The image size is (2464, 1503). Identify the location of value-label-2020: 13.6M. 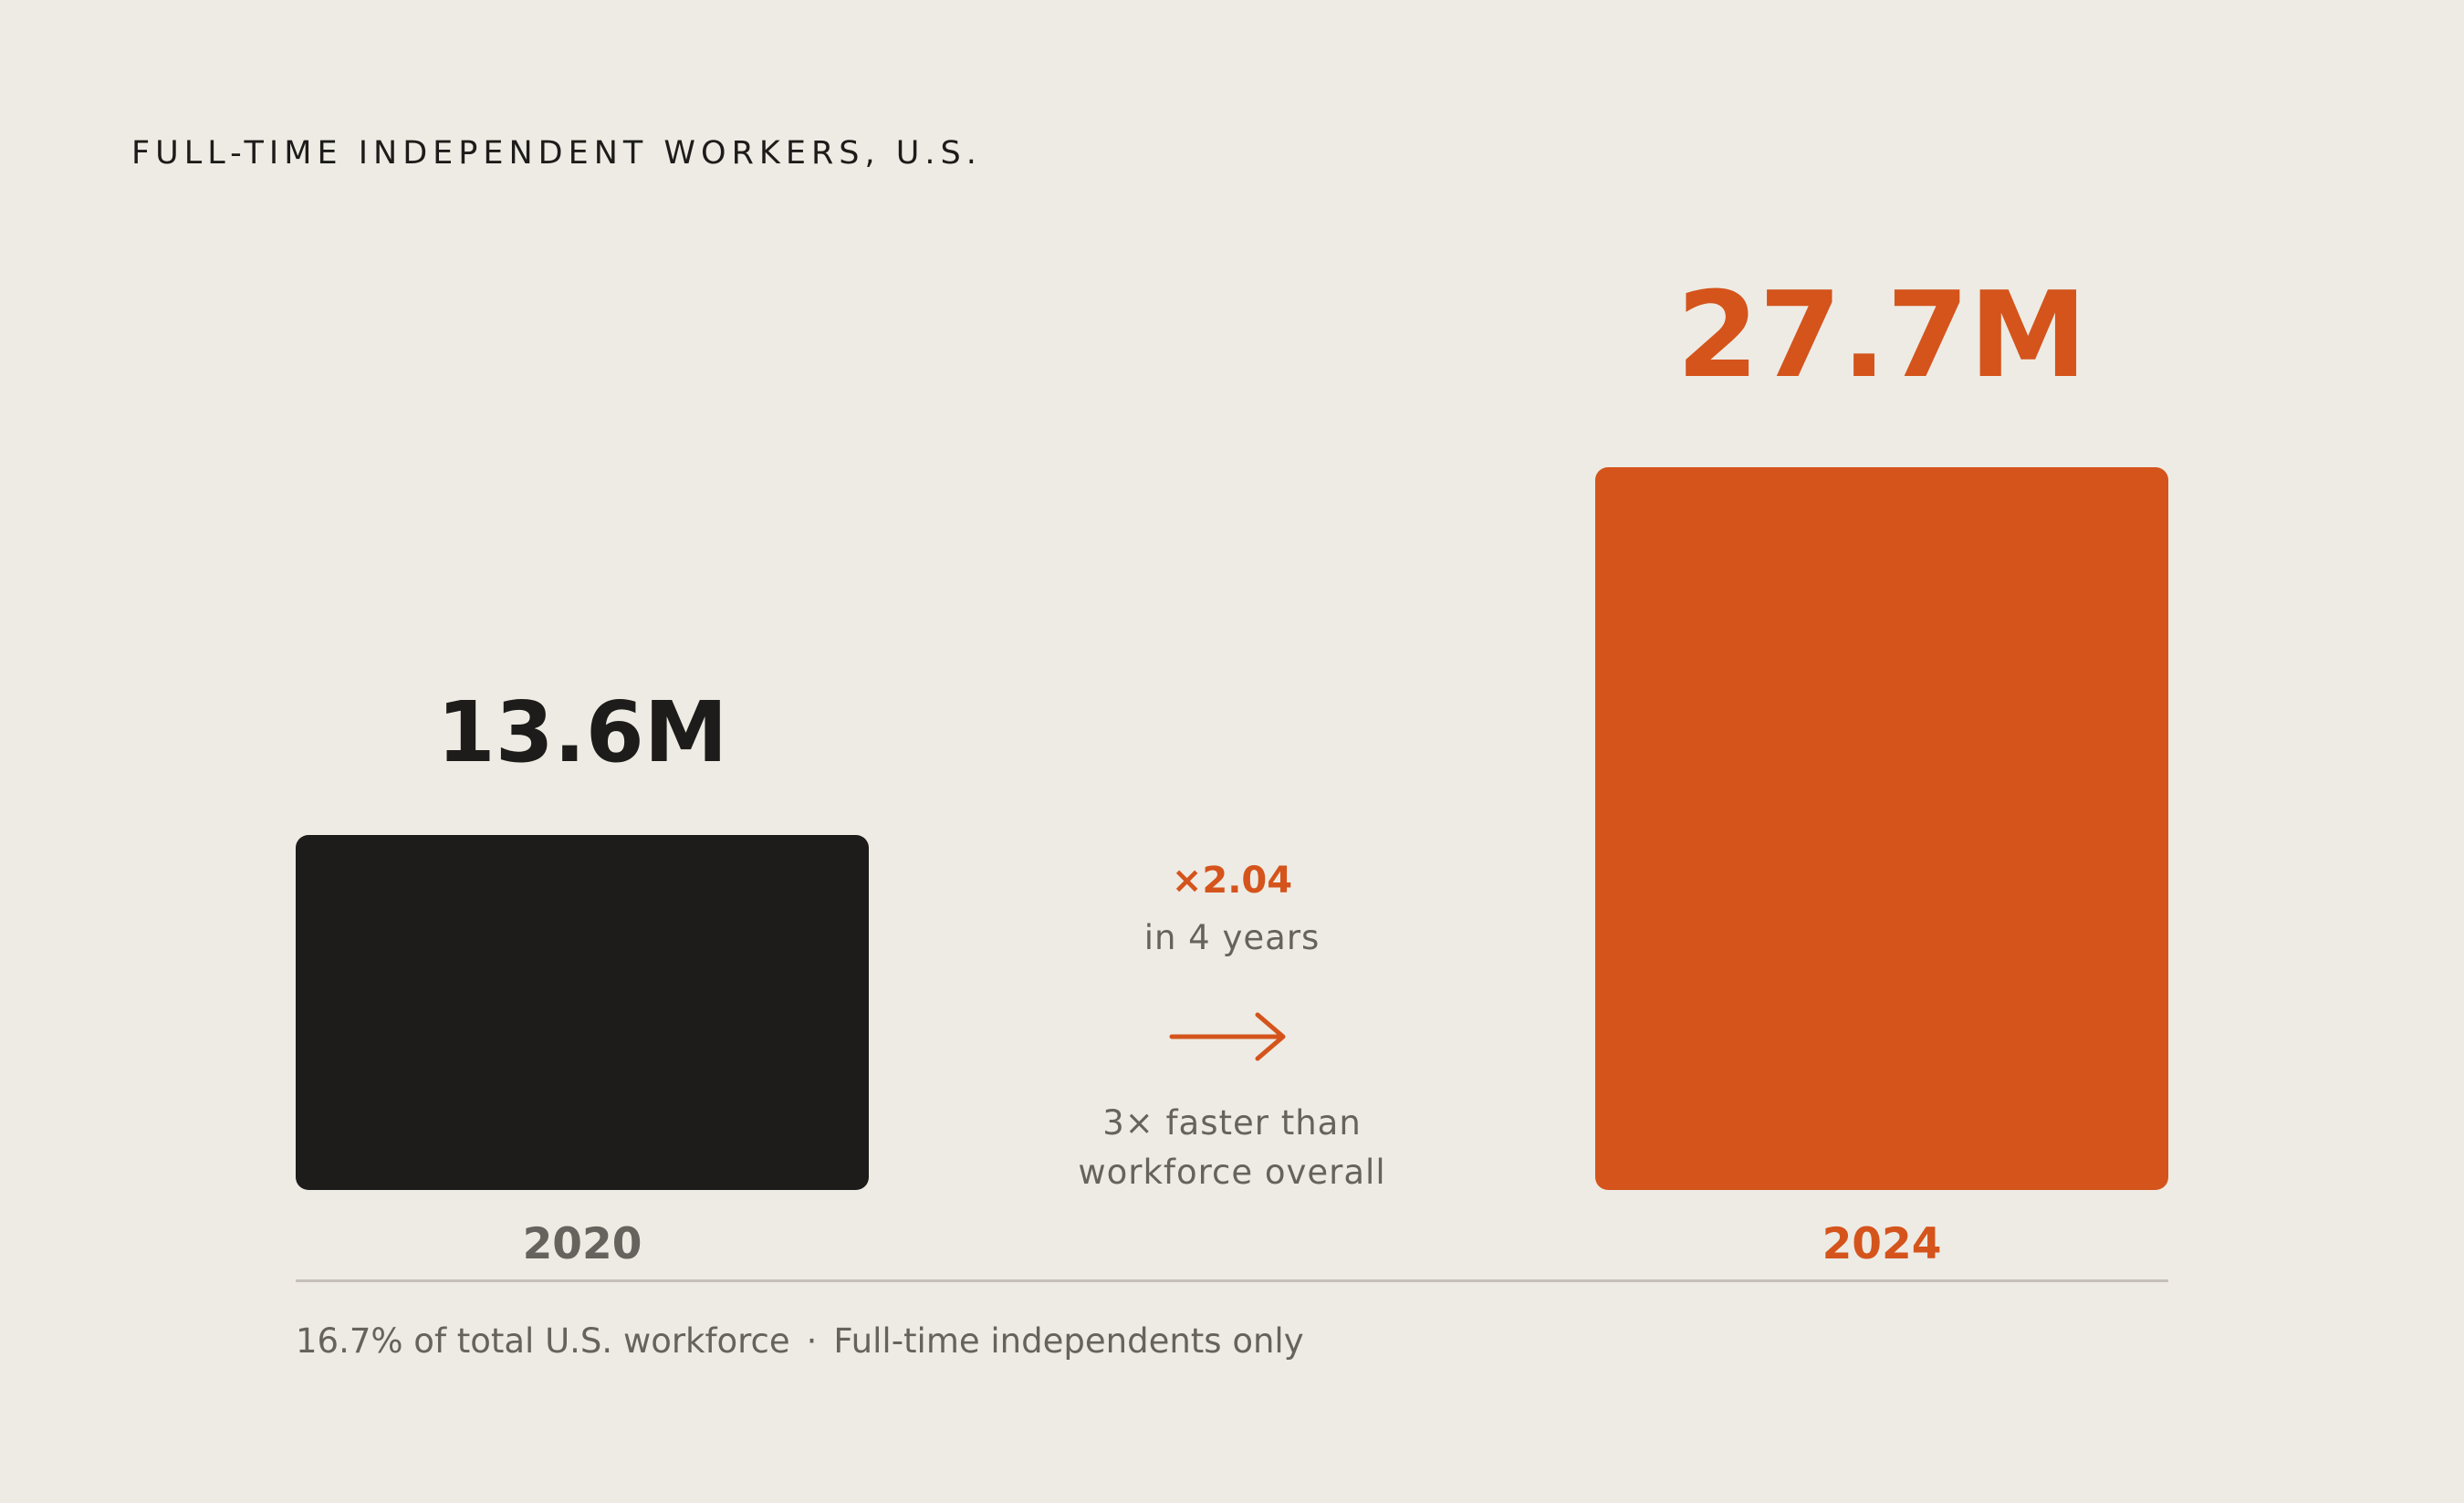
(582, 733).